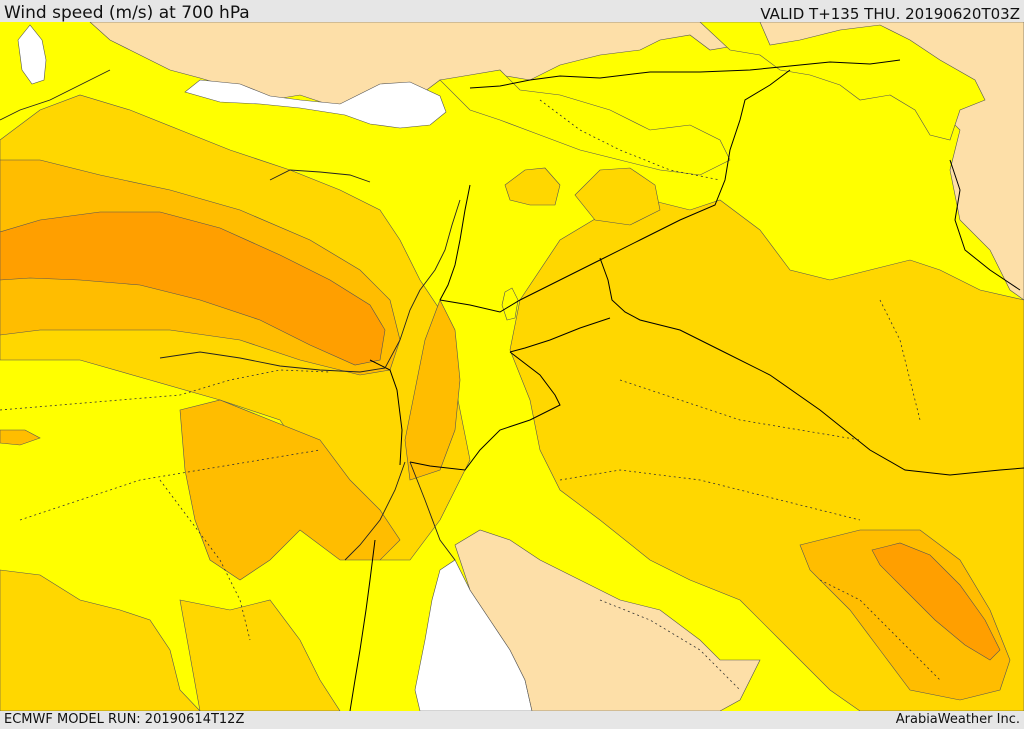 This screenshot has width=1024, height=729. What do you see at coordinates (957, 719) in the screenshot?
I see `credit-label: ArabiaWeather Inc.` at bounding box center [957, 719].